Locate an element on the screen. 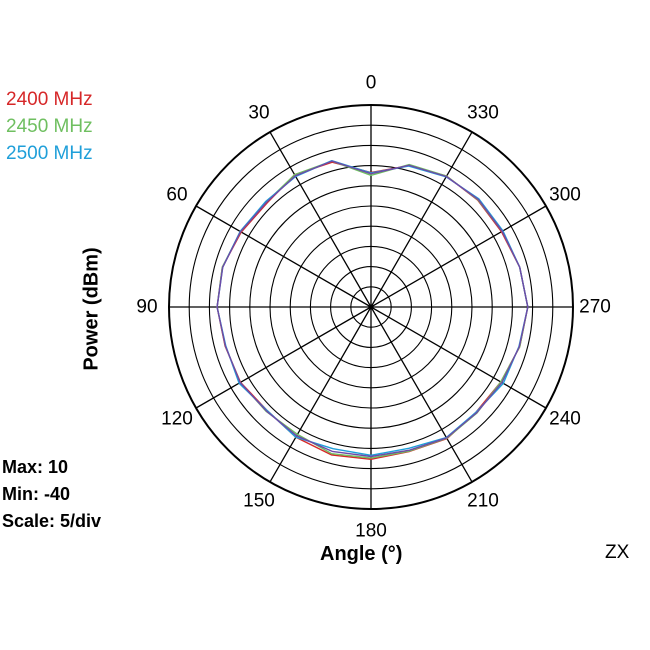 The height and width of the screenshot is (650, 650). legend-item-2450: 2450 MHz is located at coordinates (49, 126).